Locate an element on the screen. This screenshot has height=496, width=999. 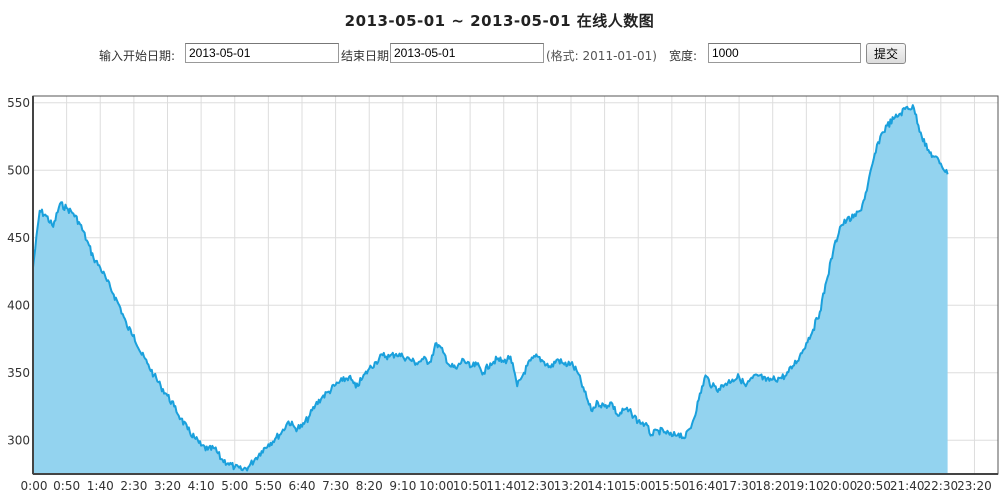
end-date-input is located at coordinates (467, 53).